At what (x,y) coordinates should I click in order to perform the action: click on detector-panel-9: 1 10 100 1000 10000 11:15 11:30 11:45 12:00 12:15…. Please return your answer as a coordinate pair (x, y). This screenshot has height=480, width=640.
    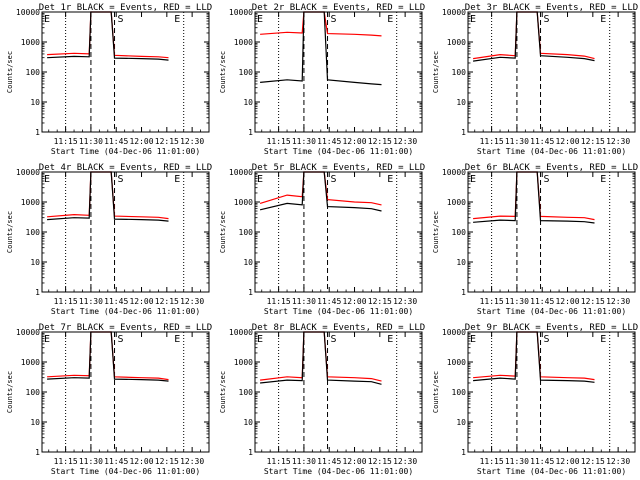
    Looking at the image, I should click on (535, 399).